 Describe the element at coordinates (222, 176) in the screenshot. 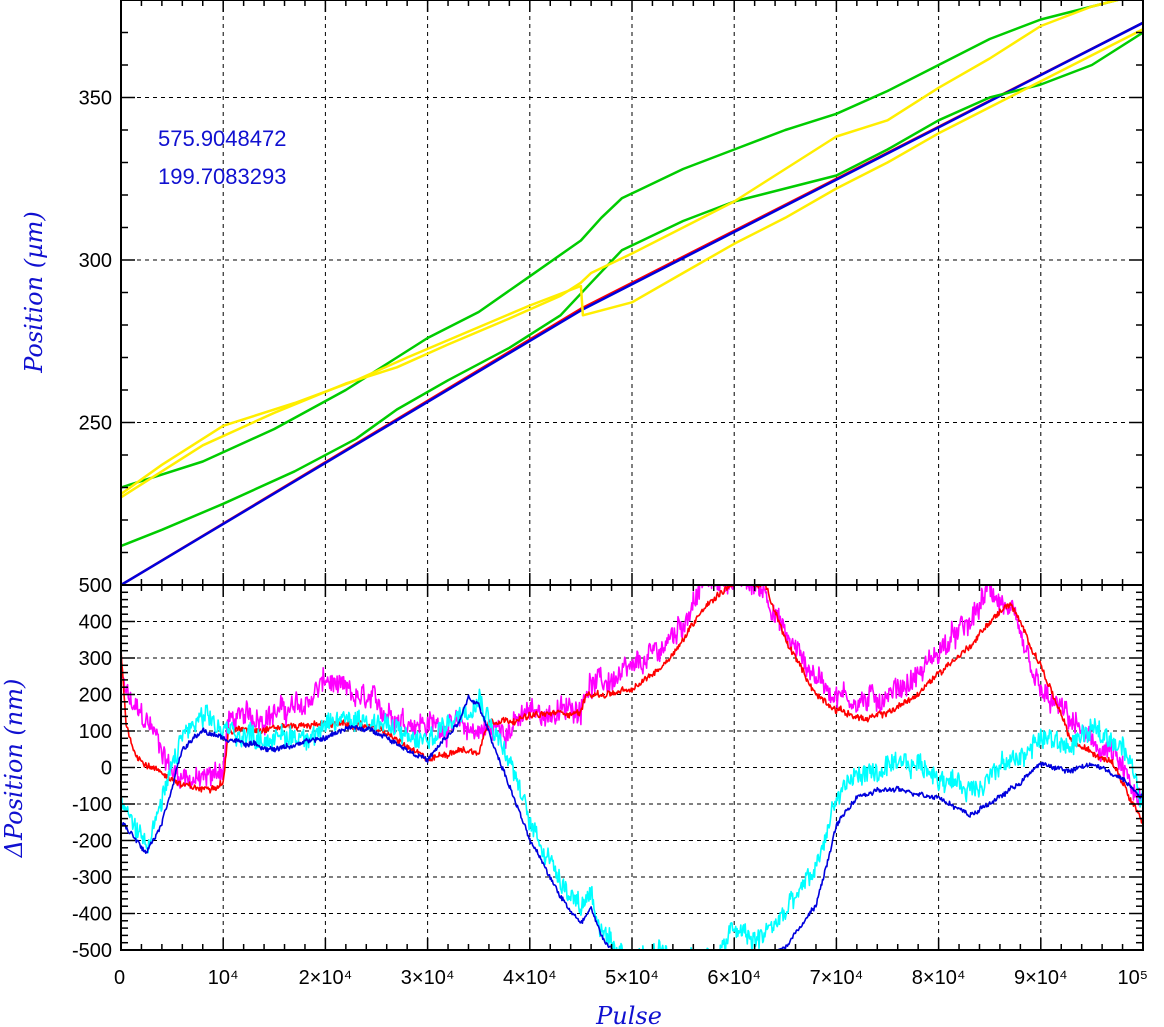

I see `annotation-value-2: 199.7083293` at that location.